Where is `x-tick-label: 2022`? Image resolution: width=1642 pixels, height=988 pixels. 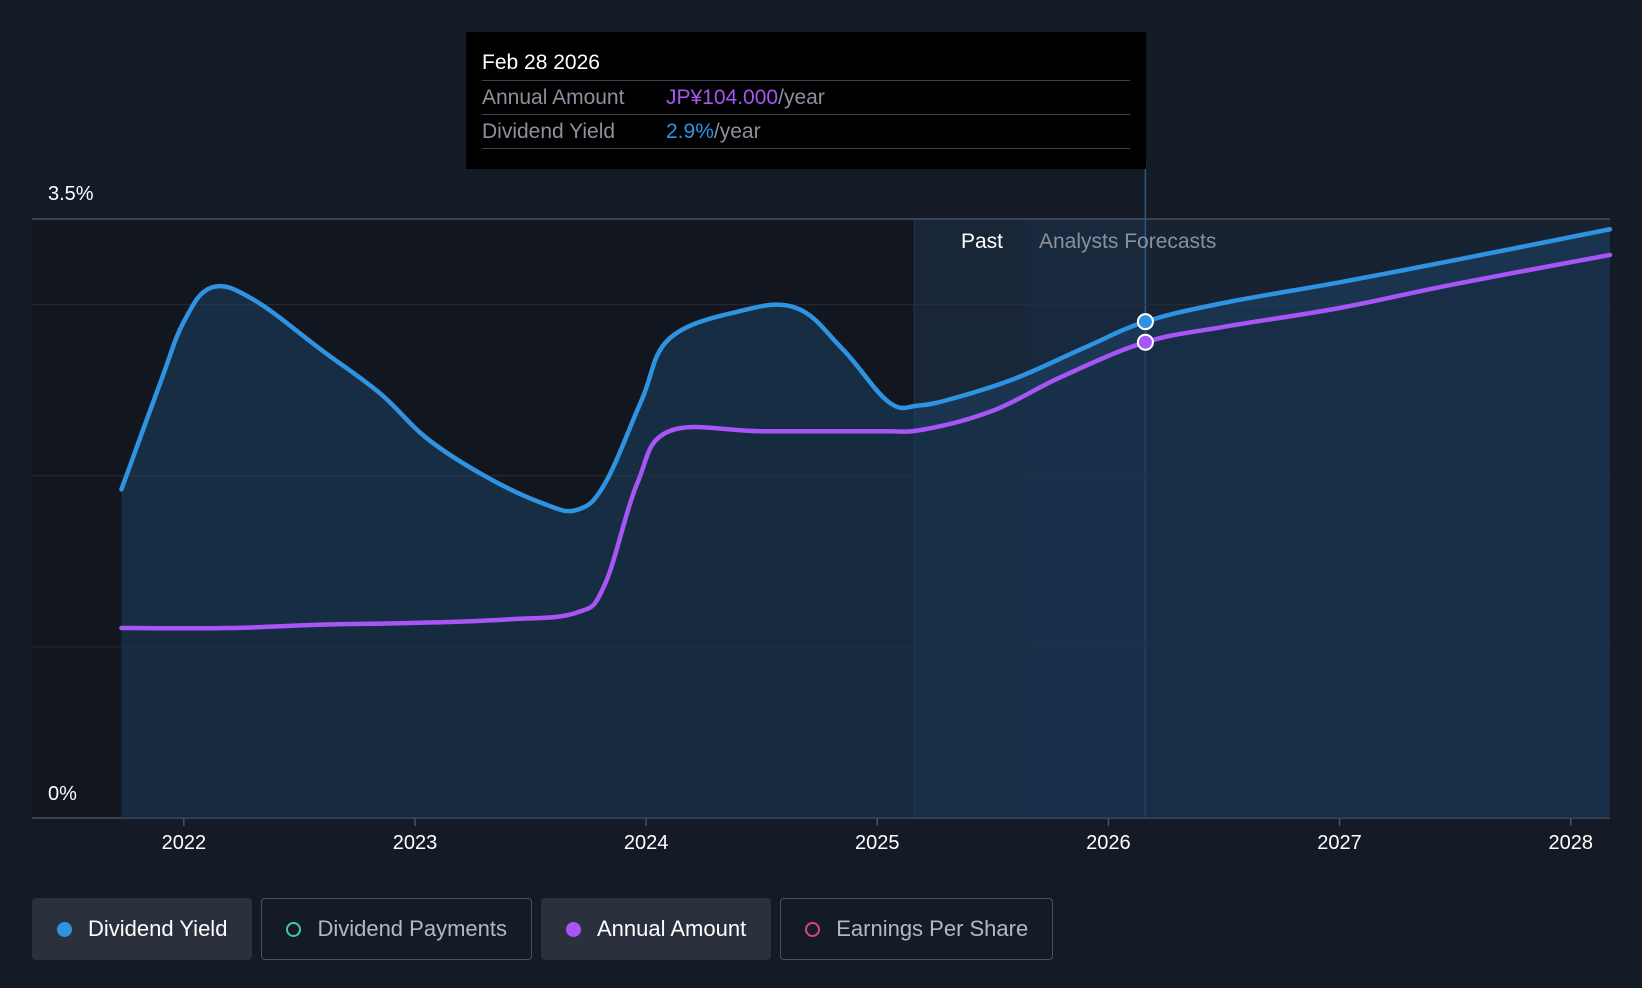 x-tick-label: 2022 is located at coordinates (184, 843).